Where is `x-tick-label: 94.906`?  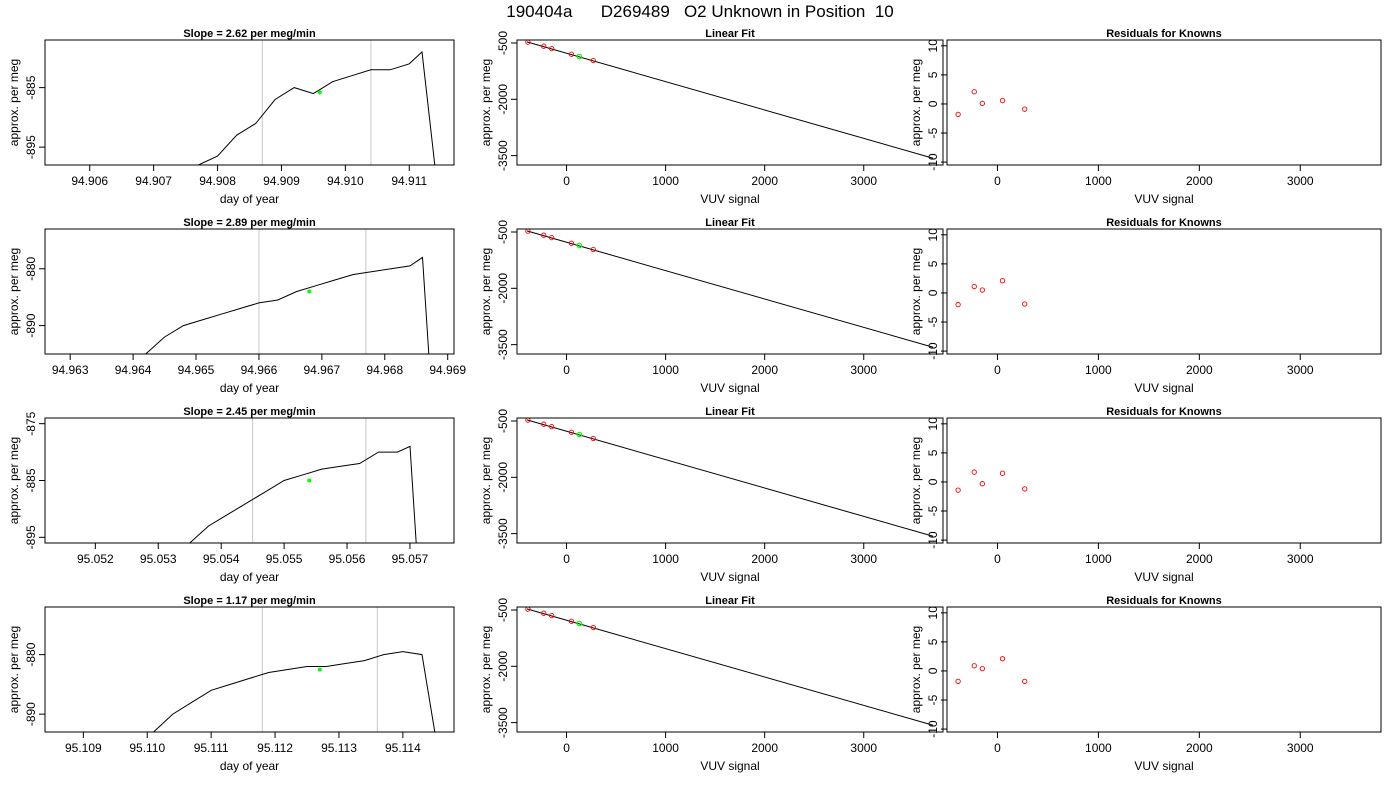 x-tick-label: 94.906 is located at coordinates (89, 181).